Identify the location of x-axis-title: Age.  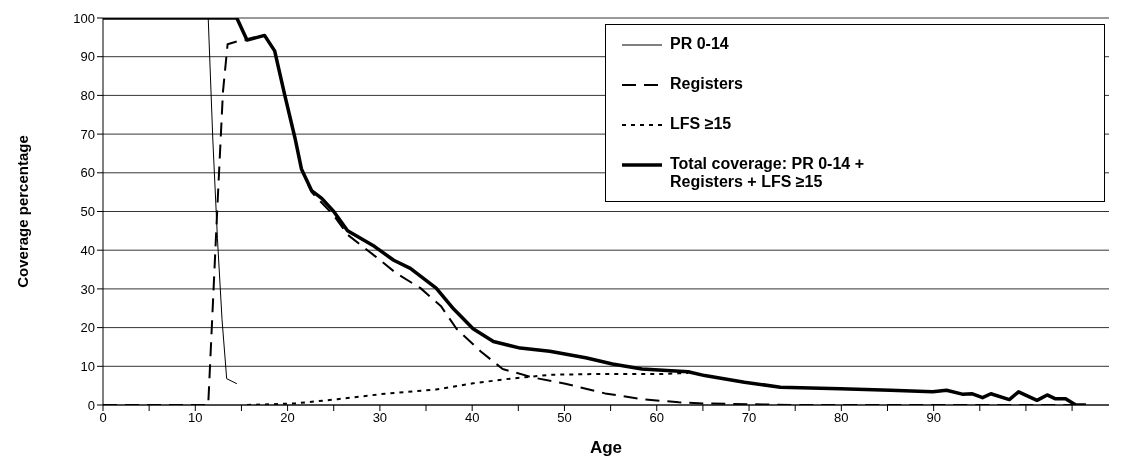
(606, 447).